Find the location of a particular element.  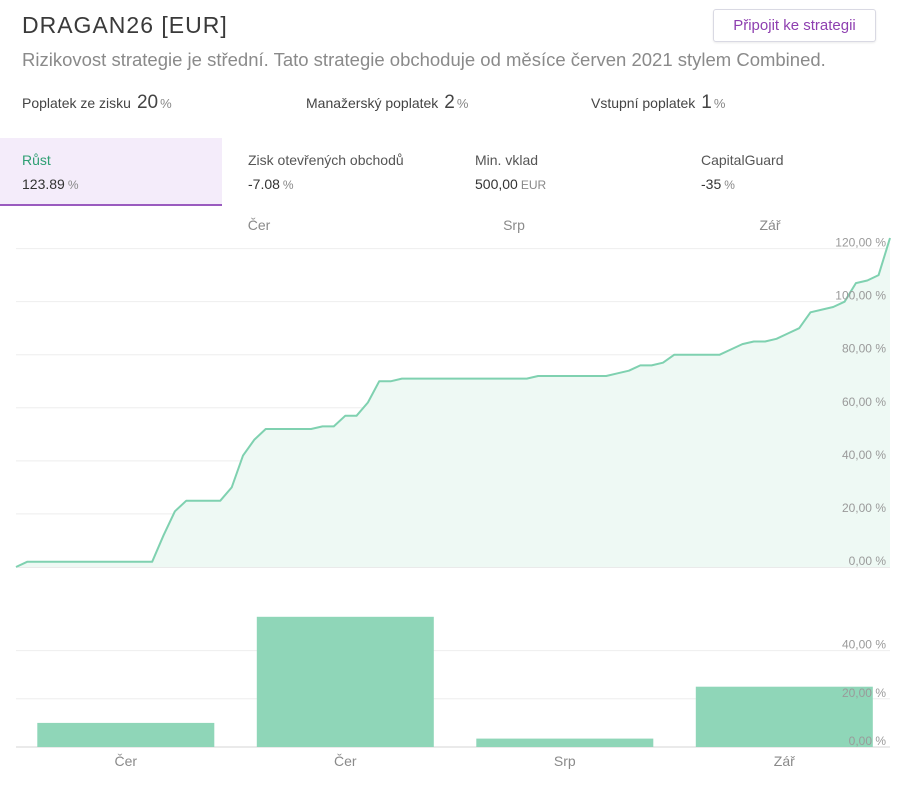

fee-management: Manažerský poplatek 2% is located at coordinates (387, 103).